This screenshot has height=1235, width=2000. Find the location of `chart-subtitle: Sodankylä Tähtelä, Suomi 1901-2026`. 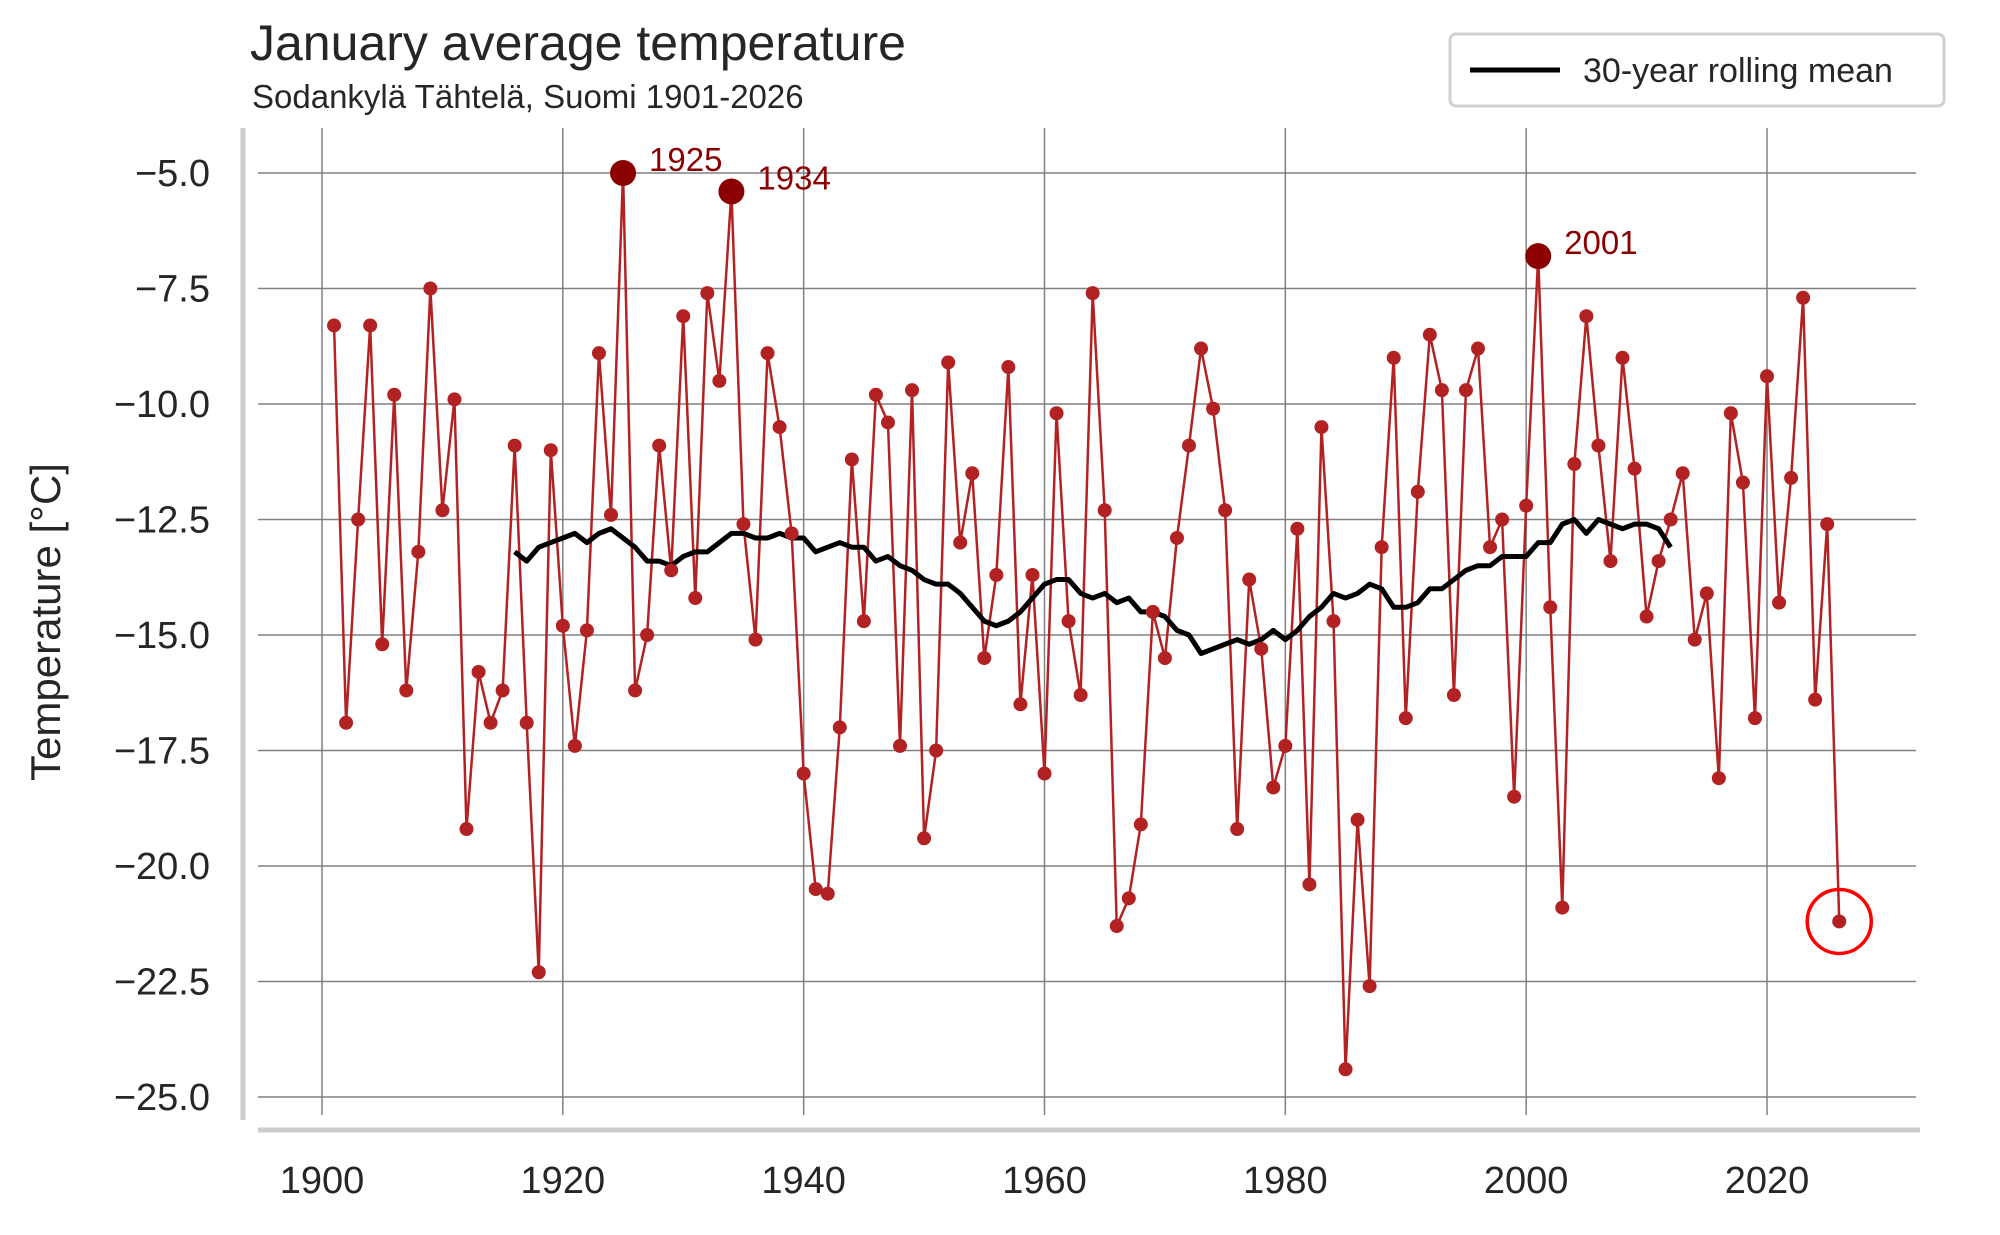

chart-subtitle: Sodankylä Tähtelä, Suomi 1901-2026 is located at coordinates (528, 96).